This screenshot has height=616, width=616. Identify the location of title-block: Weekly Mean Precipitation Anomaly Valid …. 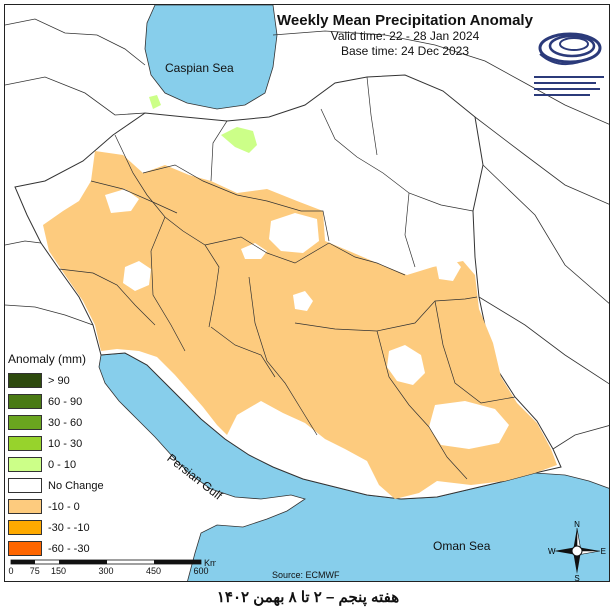
(405, 35).